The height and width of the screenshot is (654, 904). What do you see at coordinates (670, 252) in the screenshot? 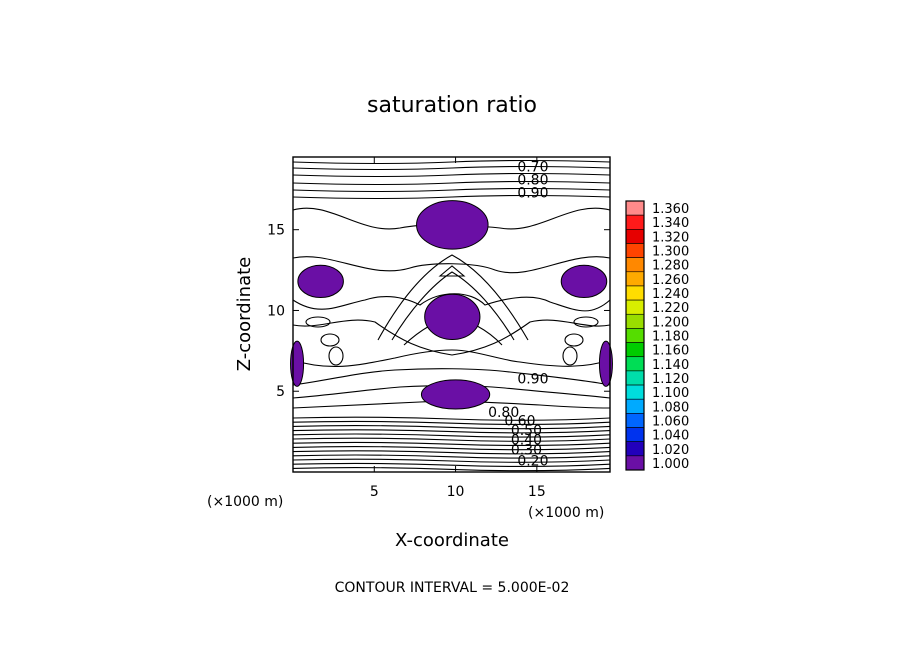
I see `colorbar-label: 1.300` at bounding box center [670, 252].